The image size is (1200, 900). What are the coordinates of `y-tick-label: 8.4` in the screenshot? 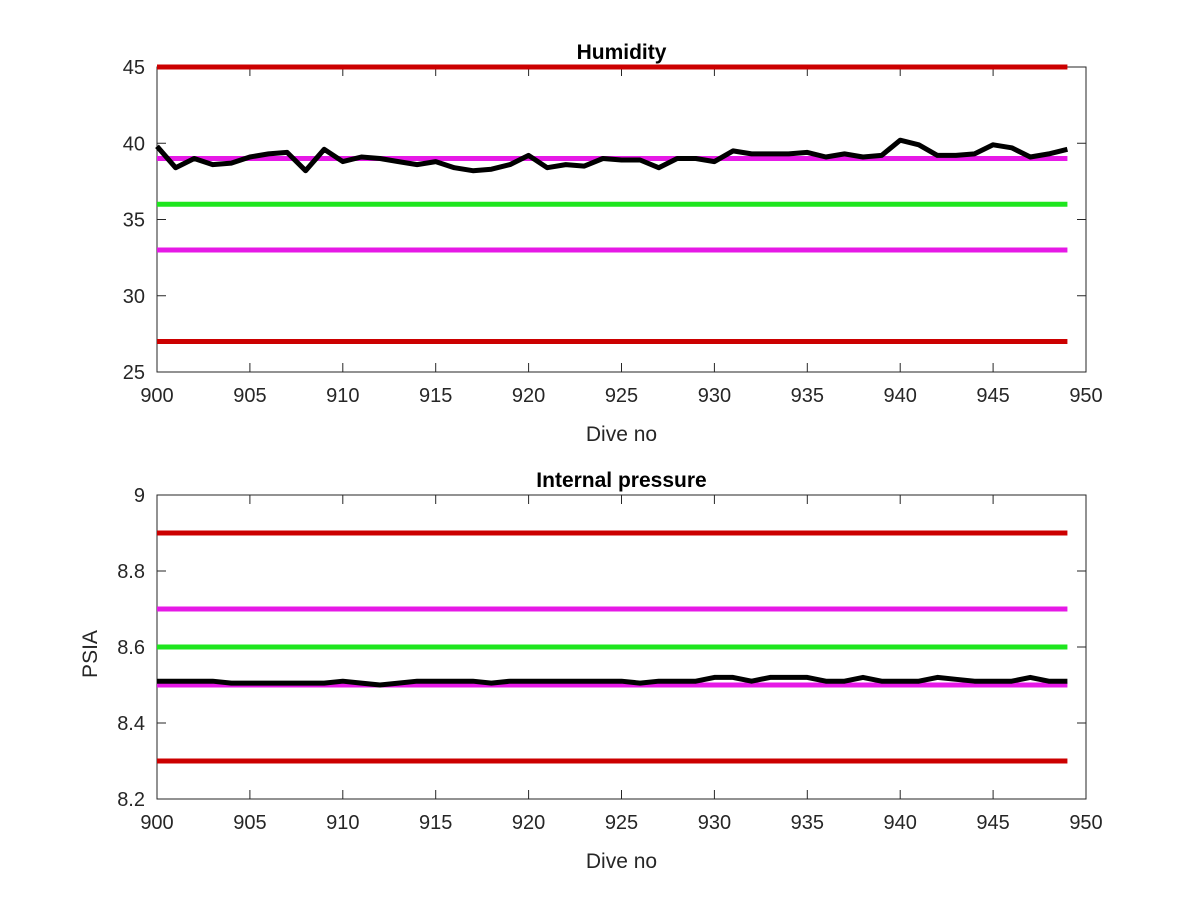 It's located at (131, 724).